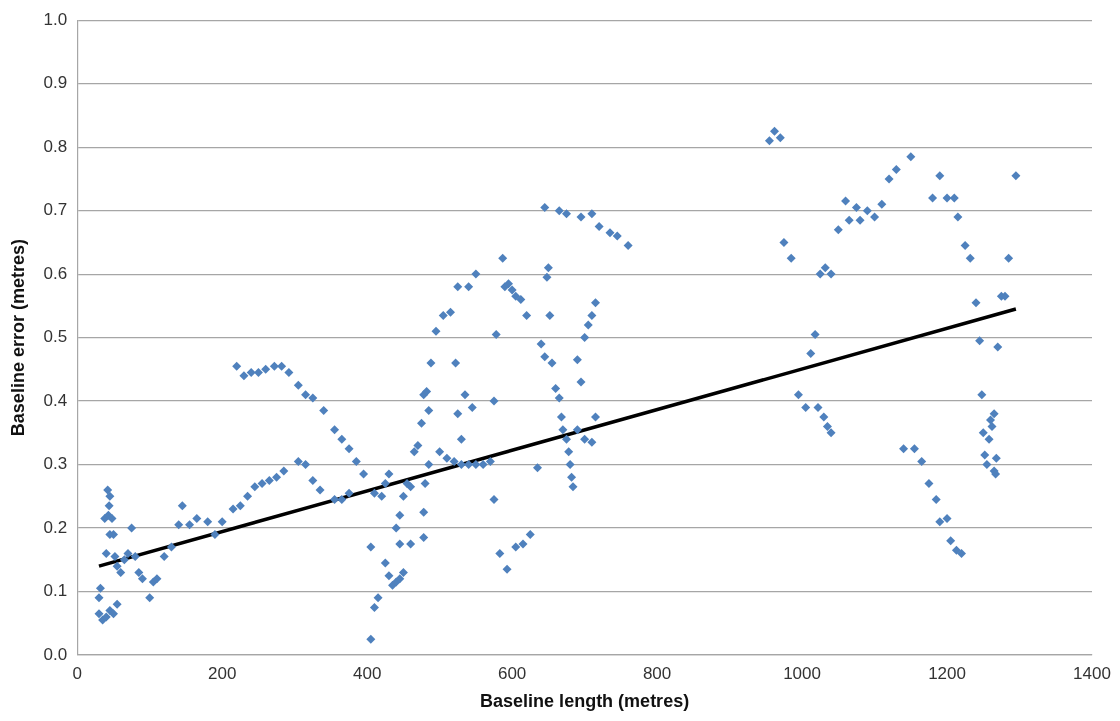 The image size is (1120, 721). Describe the element at coordinates (55, 146) in the screenshot. I see `y-tick-label: 0.8` at that location.